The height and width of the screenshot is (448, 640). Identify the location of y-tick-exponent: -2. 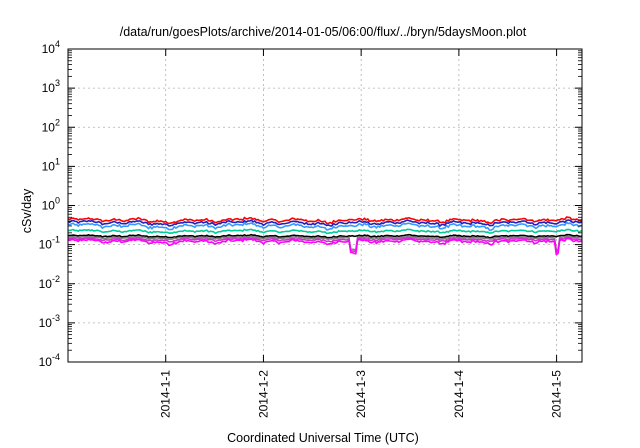
(56, 279).